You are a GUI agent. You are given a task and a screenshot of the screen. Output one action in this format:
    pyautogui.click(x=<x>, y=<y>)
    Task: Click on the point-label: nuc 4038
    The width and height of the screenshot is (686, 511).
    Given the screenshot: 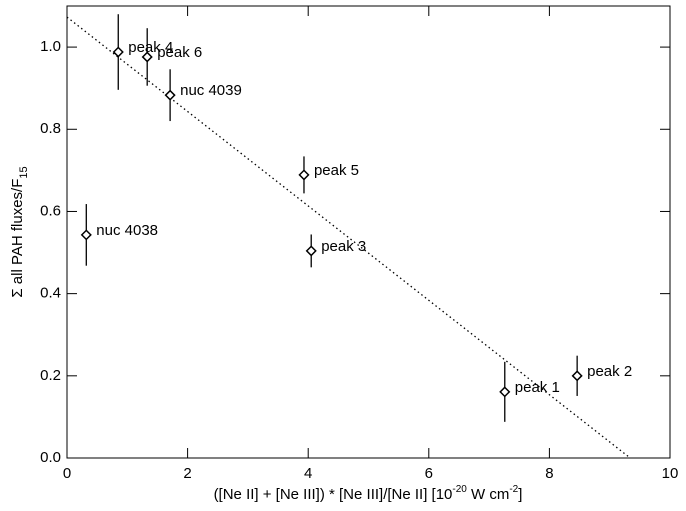 What is the action you would take?
    pyautogui.click(x=127, y=230)
    